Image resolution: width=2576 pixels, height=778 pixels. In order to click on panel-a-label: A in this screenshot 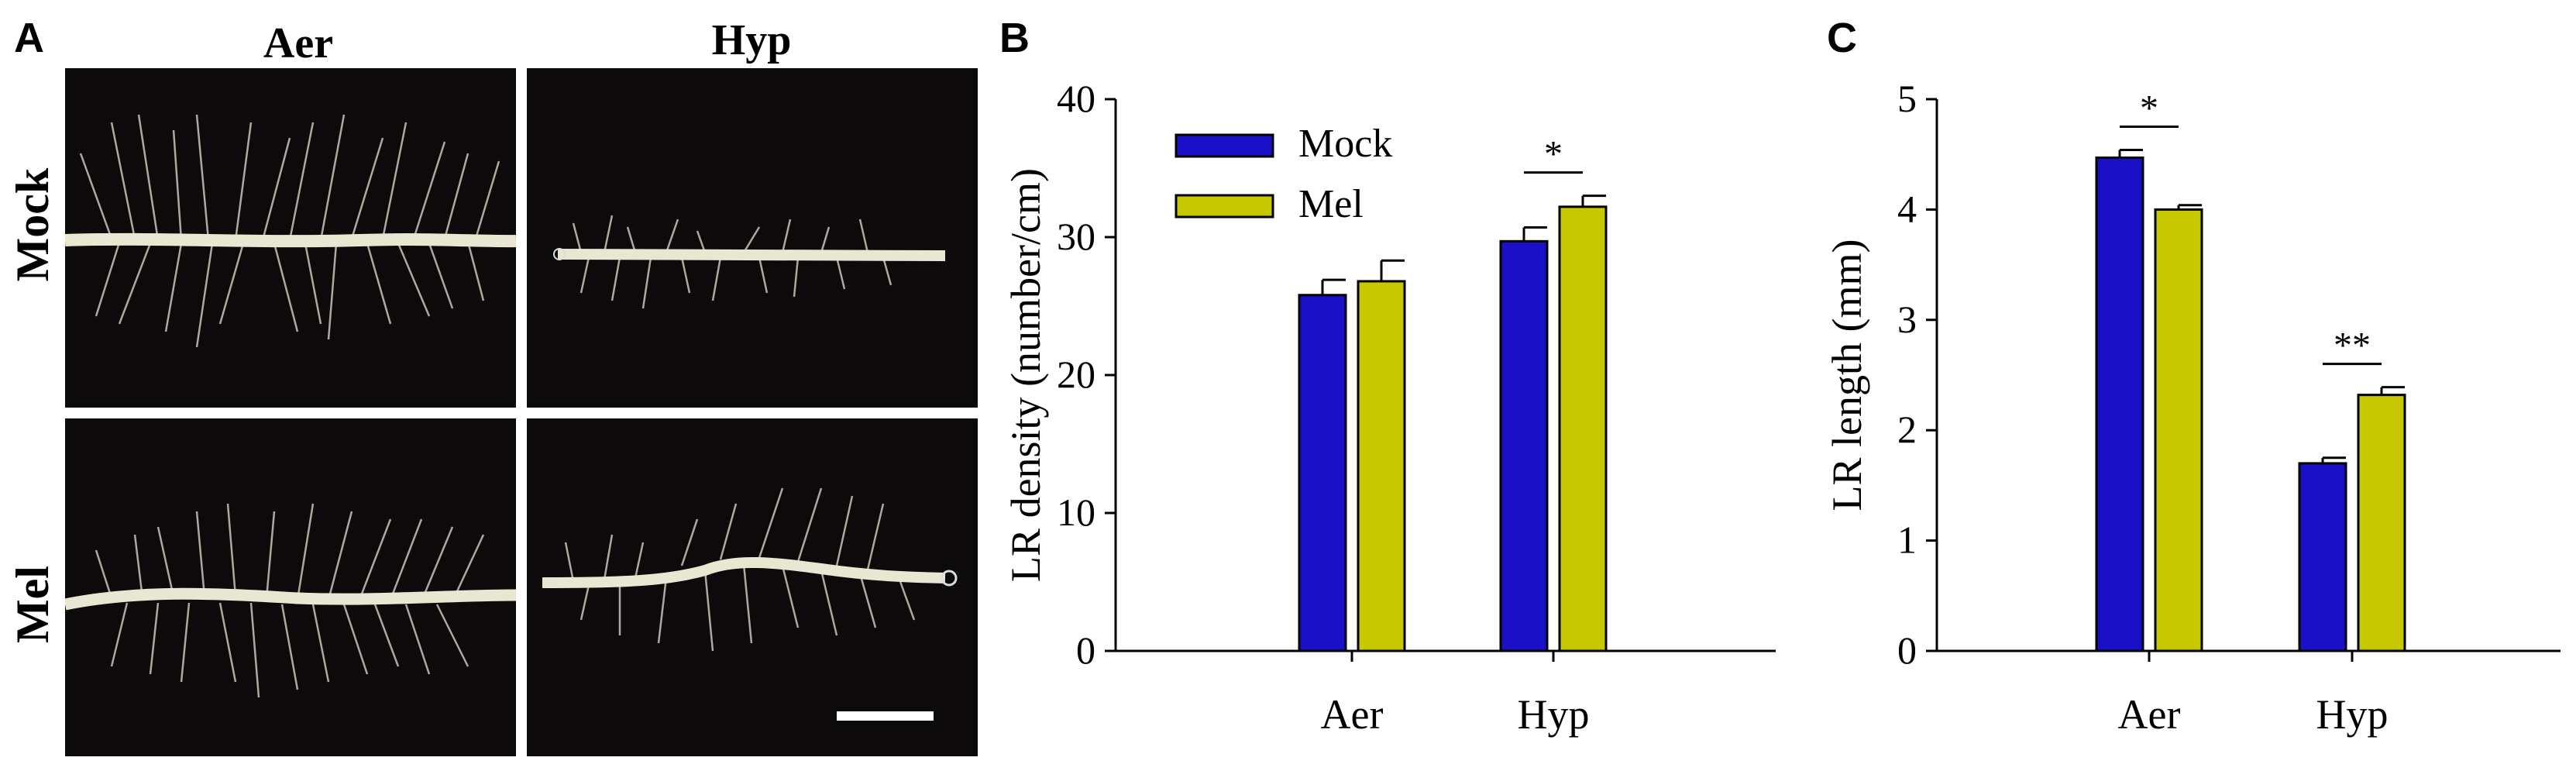, I will do `click(29, 38)`.